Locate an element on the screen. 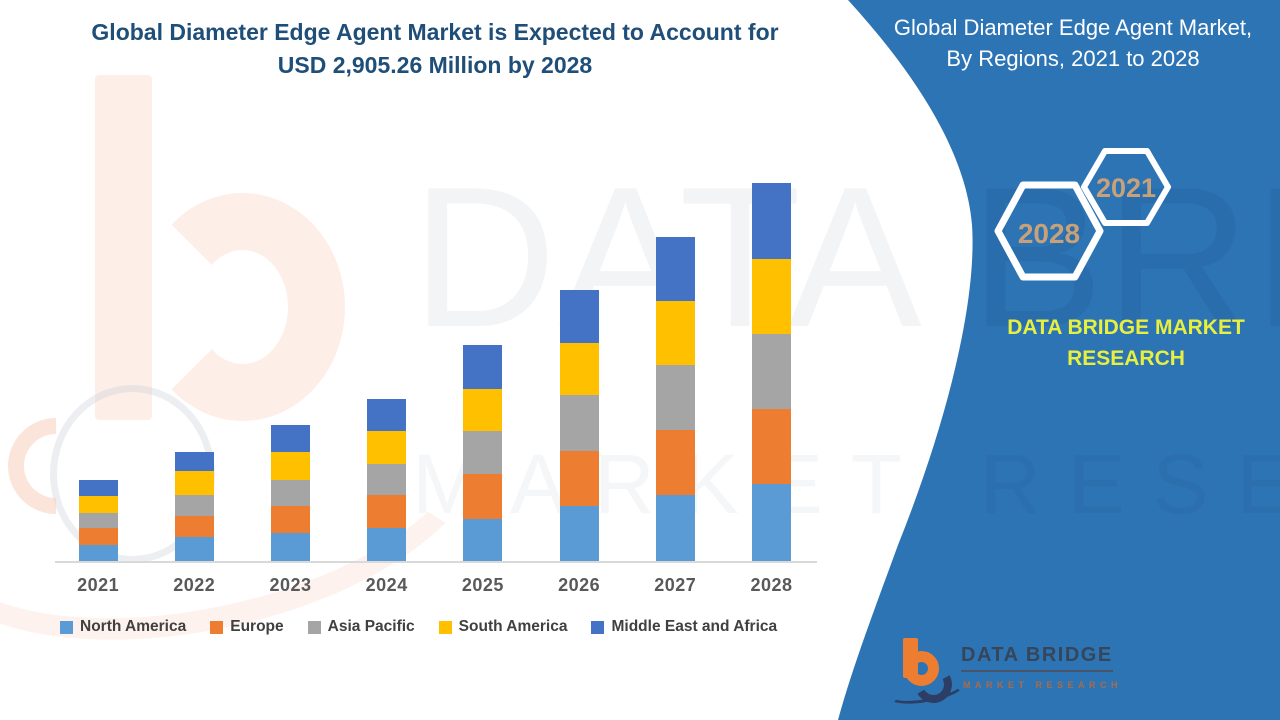  legend-label: Middle East and Africa is located at coordinates (694, 626).